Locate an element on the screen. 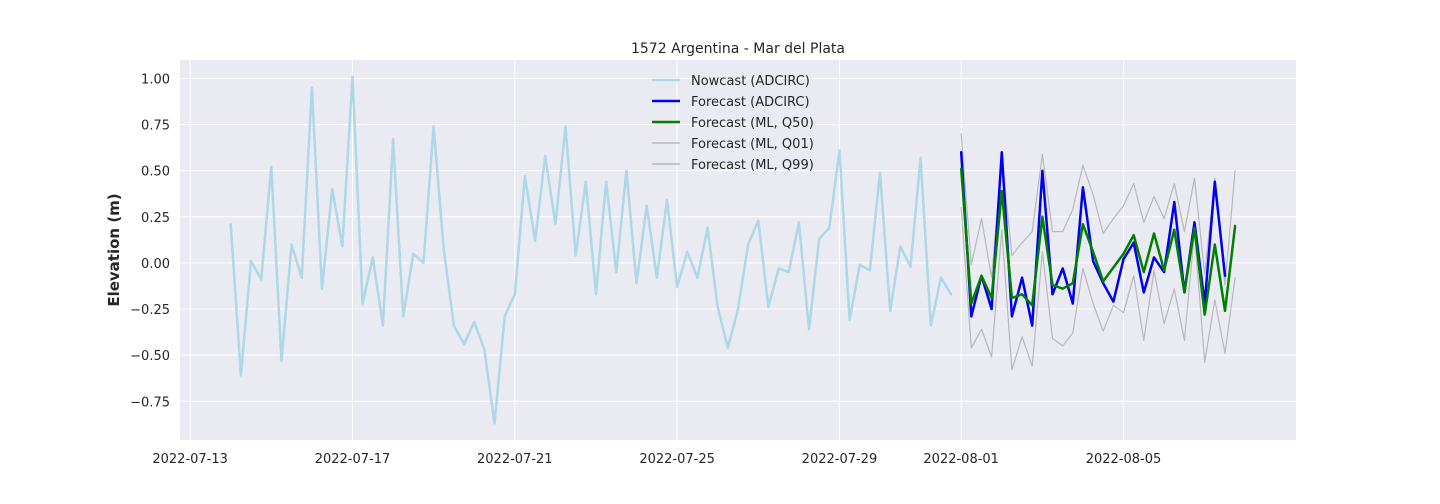 The height and width of the screenshot is (504, 1440). y-axis: −0.75 −0.50 −0.25 0.00 0.25 0.50 0.75 1.00 is located at coordinates (150, 241).